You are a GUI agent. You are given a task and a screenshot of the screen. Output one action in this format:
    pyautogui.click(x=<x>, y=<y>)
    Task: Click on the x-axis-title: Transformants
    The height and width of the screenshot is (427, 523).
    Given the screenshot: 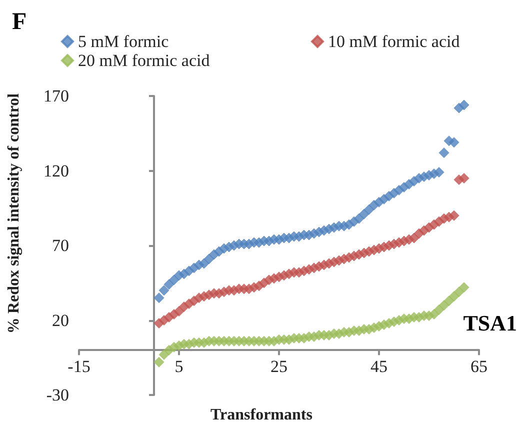 What is the action you would take?
    pyautogui.click(x=261, y=415)
    